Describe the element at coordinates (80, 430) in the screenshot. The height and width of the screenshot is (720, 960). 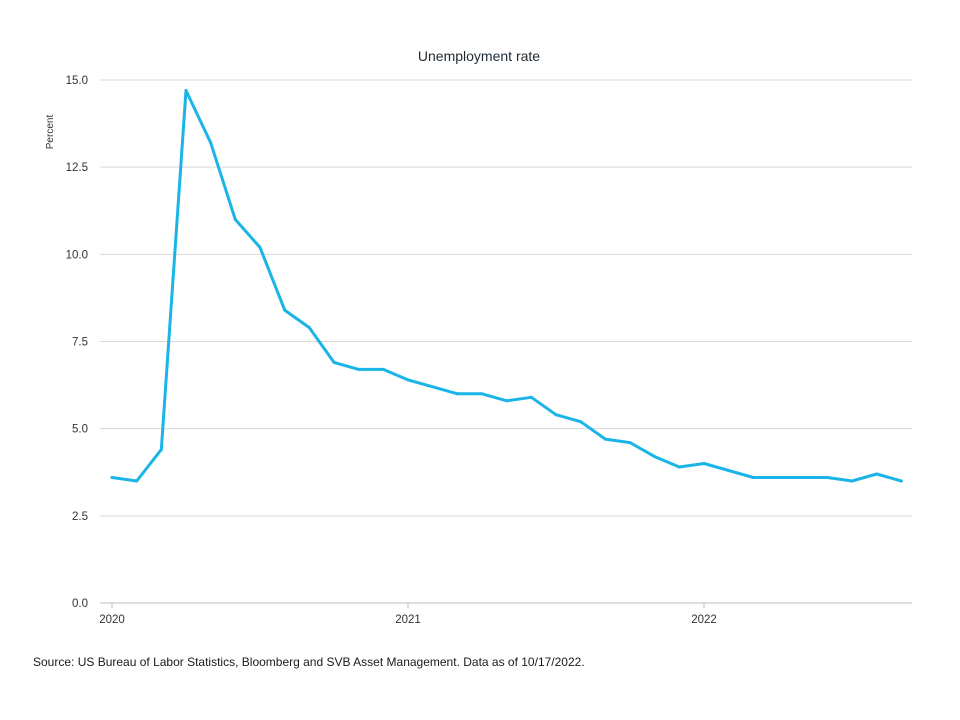
I see `y-tick-label: 5.0` at that location.